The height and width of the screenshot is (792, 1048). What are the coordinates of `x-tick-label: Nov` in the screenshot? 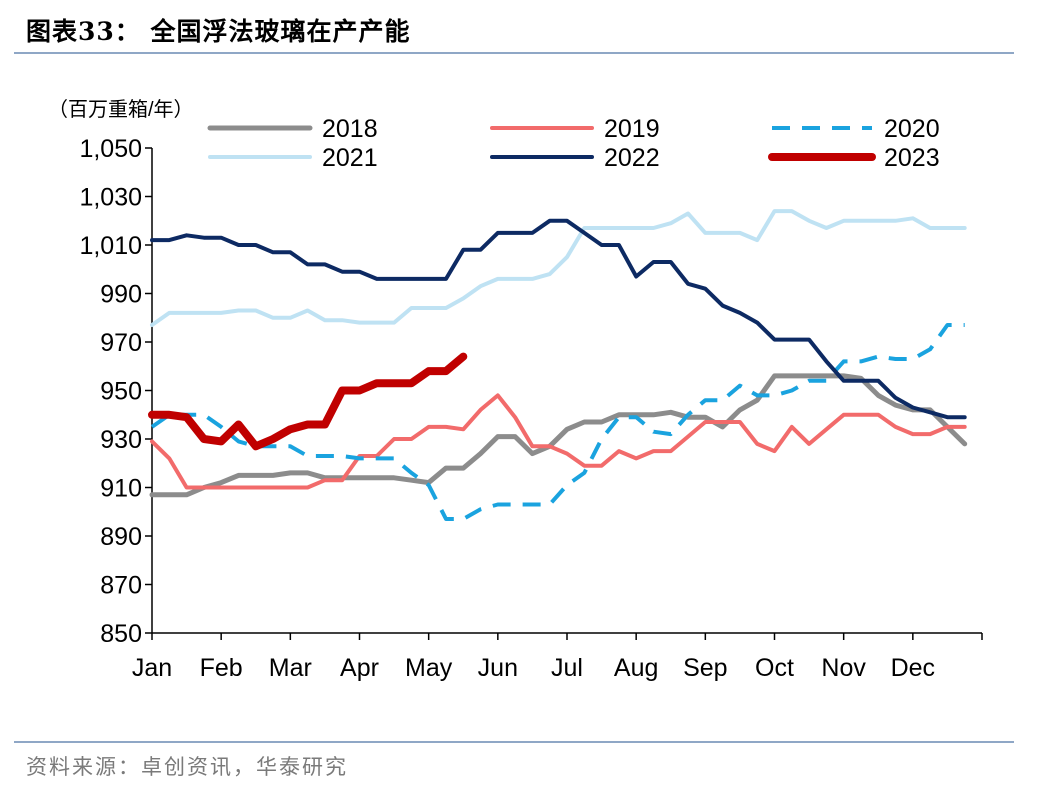 It's located at (843, 668).